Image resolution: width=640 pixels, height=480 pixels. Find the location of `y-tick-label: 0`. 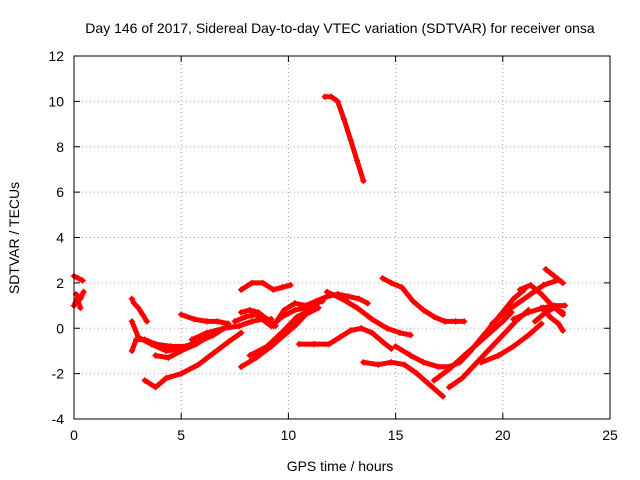

y-tick-label: 0 is located at coordinates (60, 328).